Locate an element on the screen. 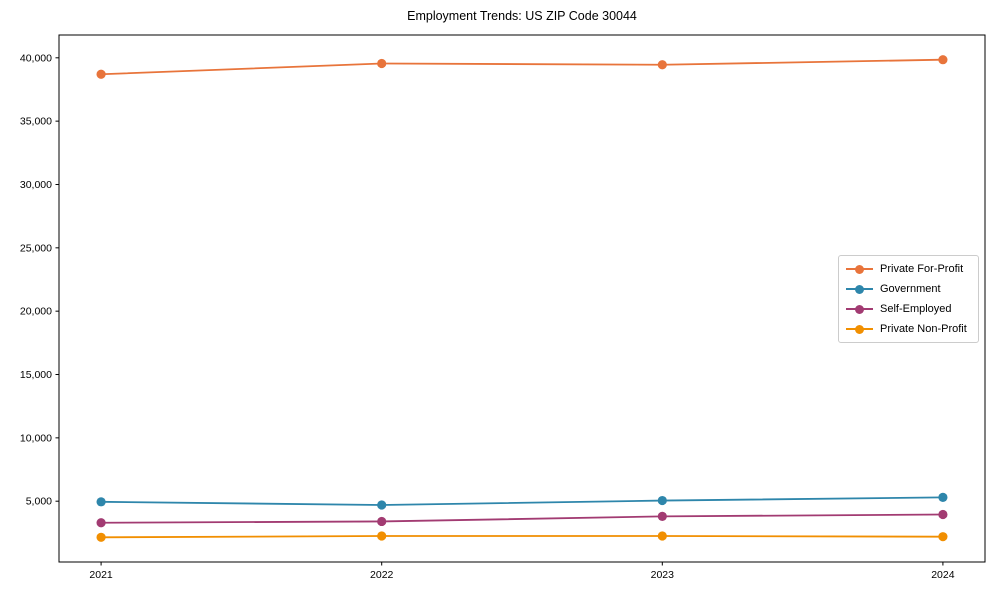 The height and width of the screenshot is (600, 1000). series-line-private-for-profit is located at coordinates (522, 67).